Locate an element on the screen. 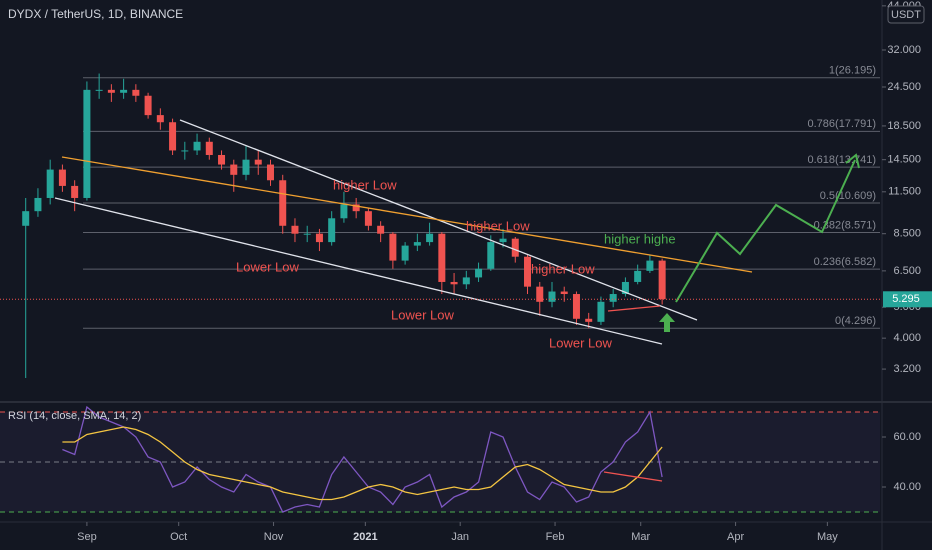  y-tick-label: 6.500 is located at coordinates (907, 271).